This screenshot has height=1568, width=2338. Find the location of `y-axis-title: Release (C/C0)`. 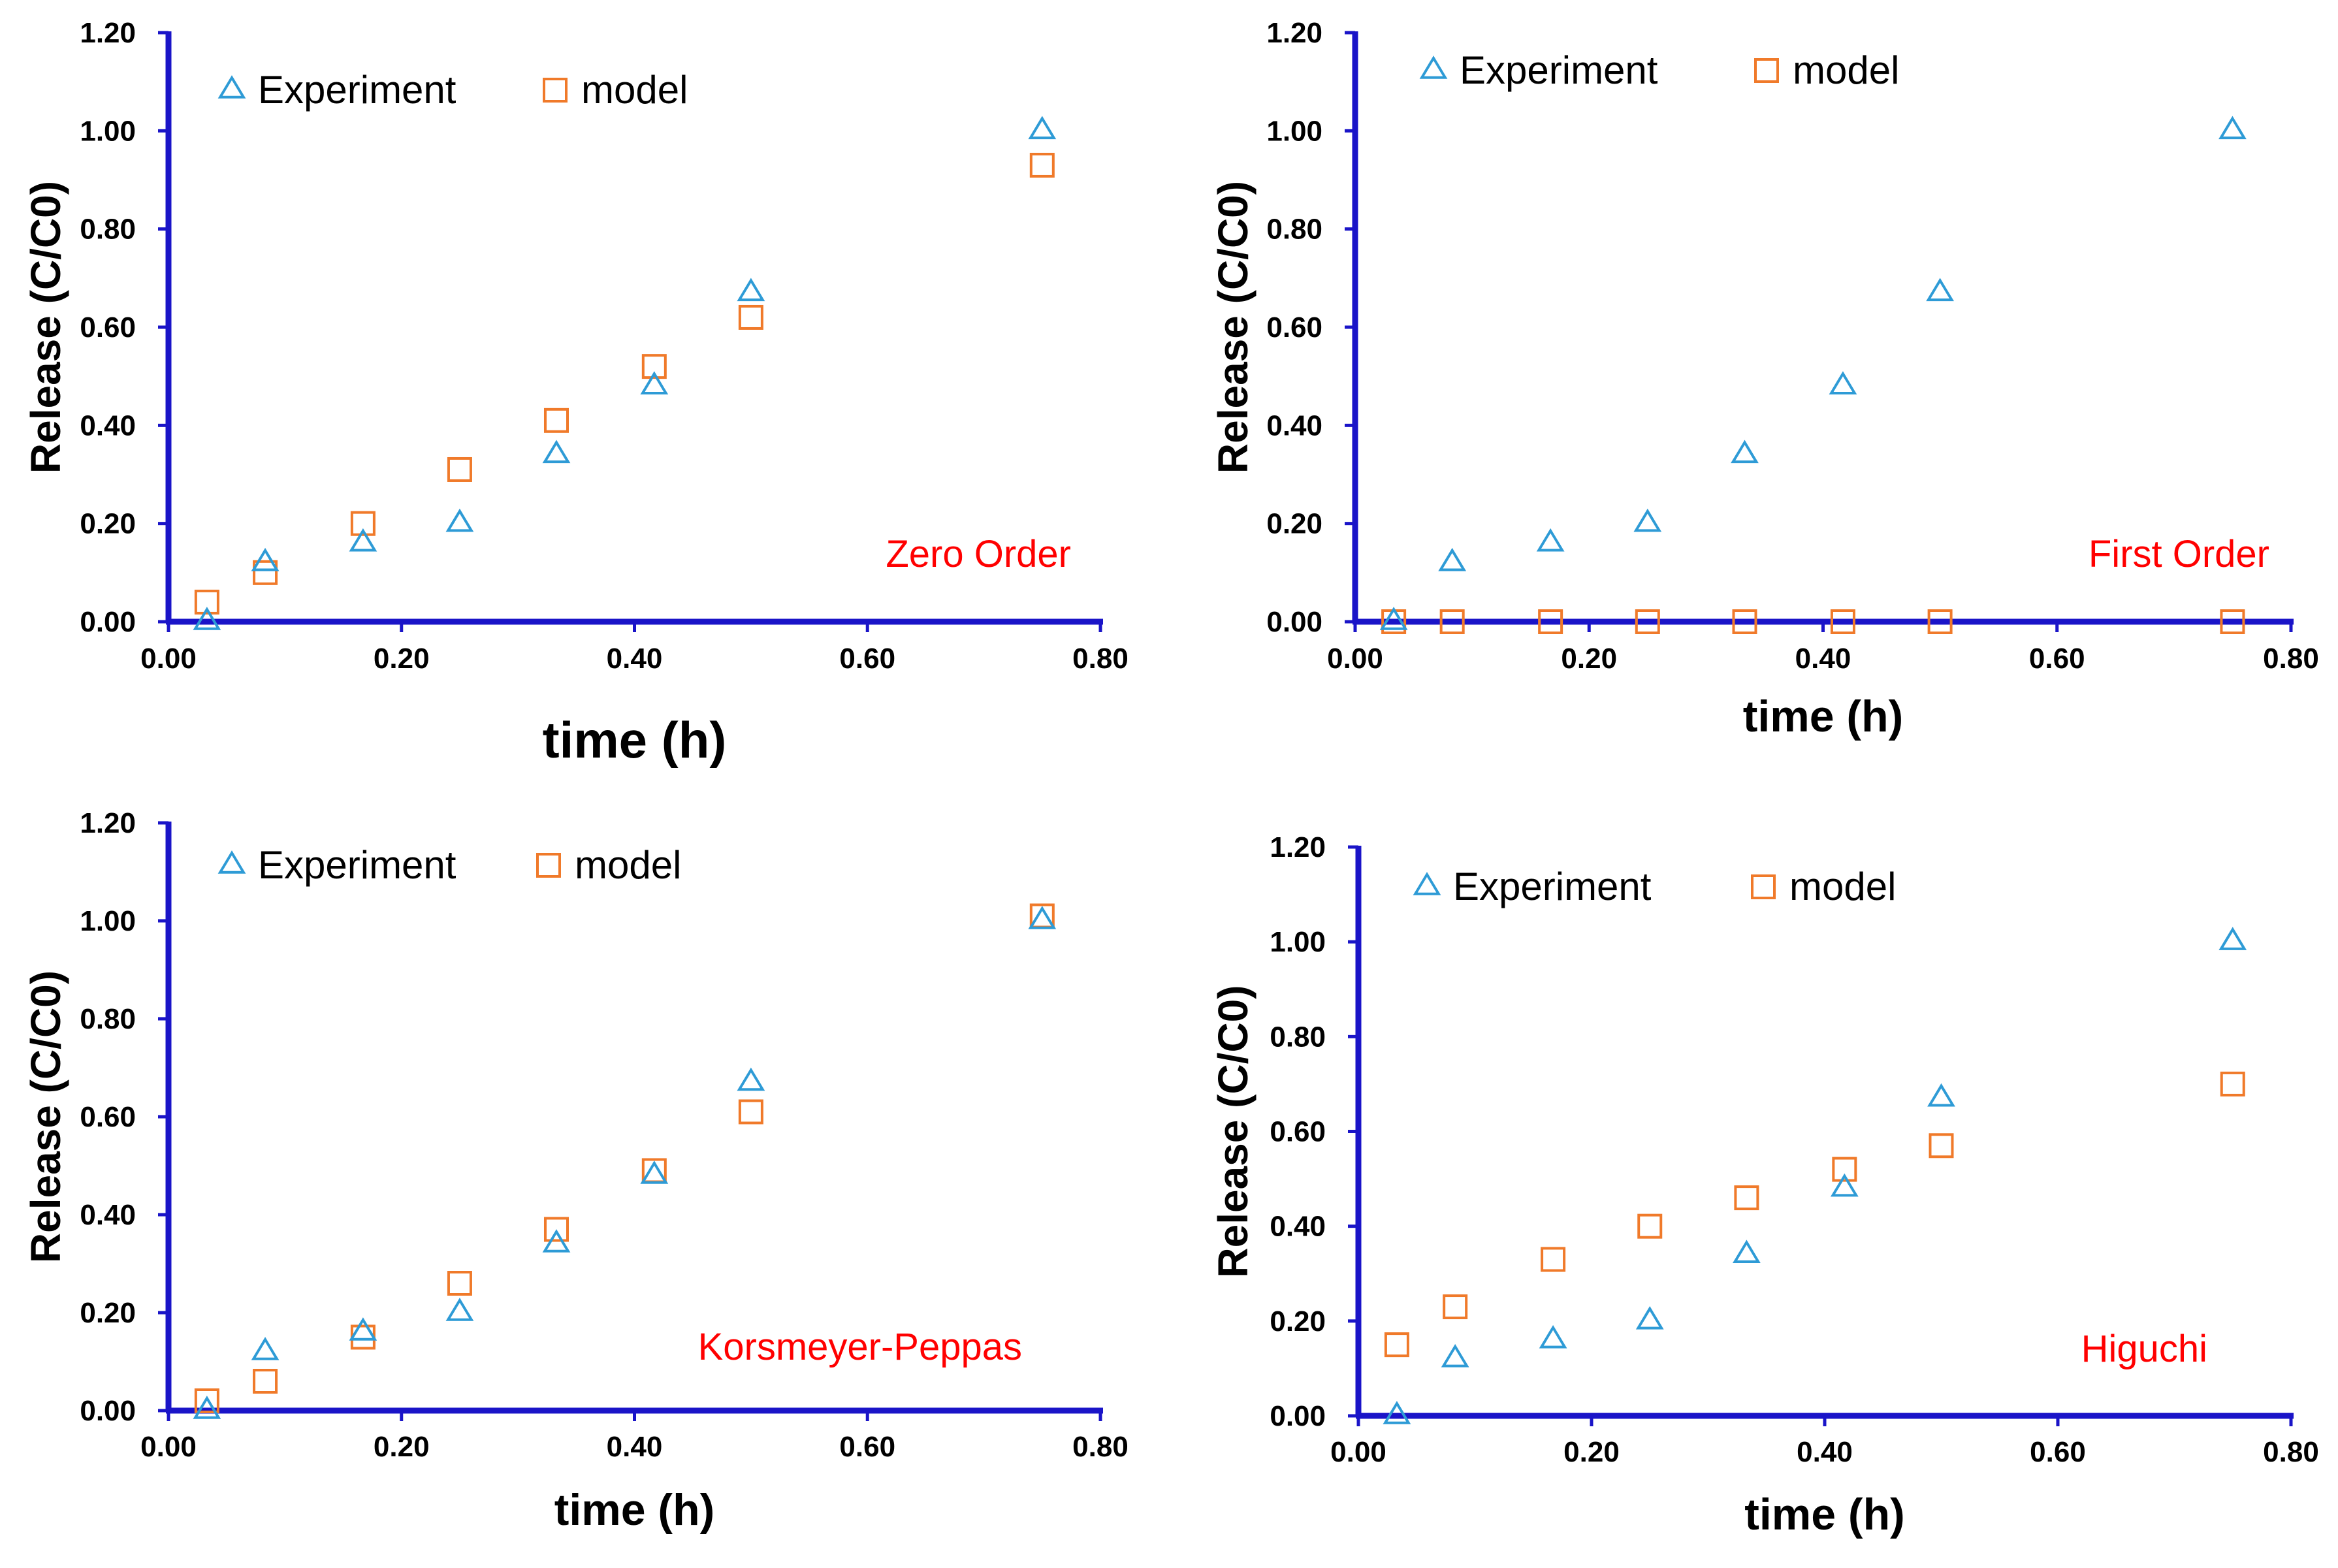

y-axis-title: Release (C/C0) is located at coordinates (1233, 327).